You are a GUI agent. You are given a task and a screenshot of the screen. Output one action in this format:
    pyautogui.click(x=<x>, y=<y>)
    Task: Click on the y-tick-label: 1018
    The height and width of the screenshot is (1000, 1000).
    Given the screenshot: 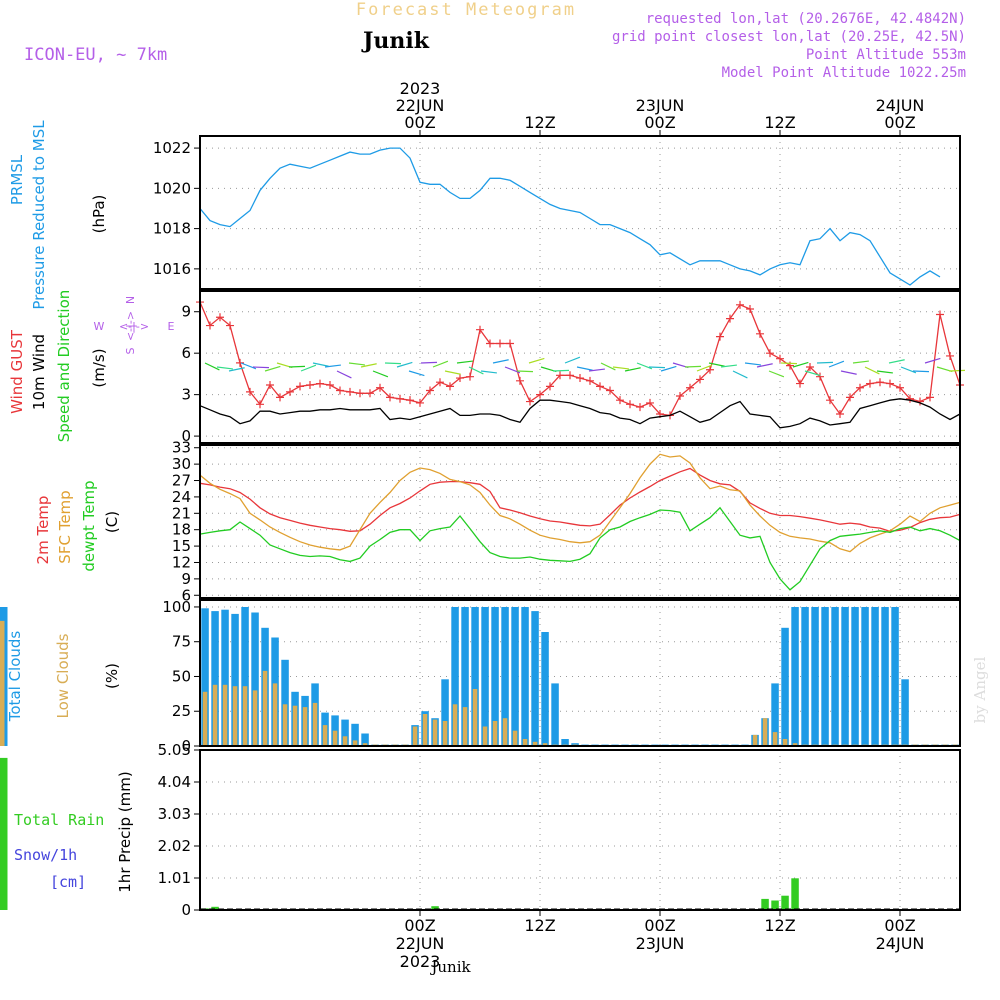 What is the action you would take?
    pyautogui.click(x=172, y=229)
    